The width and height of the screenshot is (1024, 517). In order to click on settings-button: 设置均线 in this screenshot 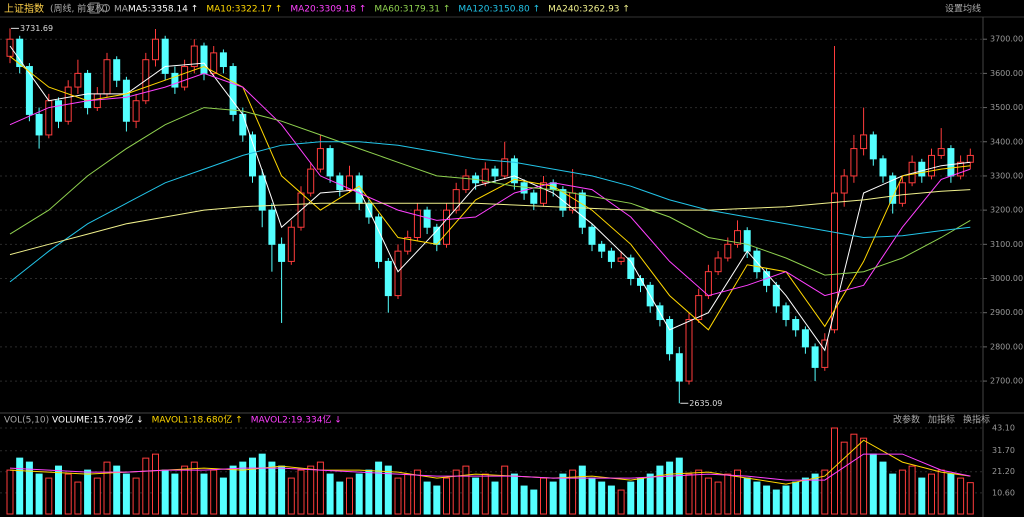, I will do `click(963, 9)`.